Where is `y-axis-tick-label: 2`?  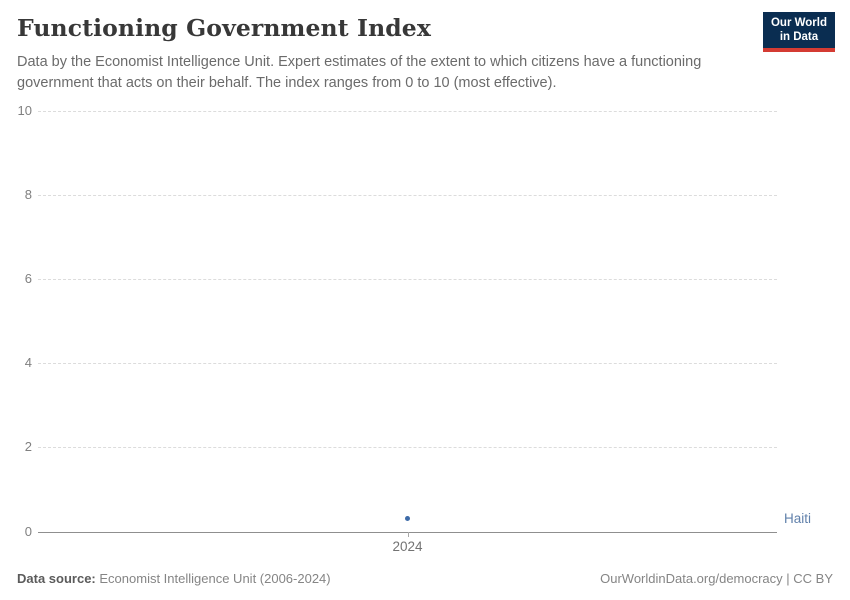 y-axis-tick-label: 2 is located at coordinates (28, 447).